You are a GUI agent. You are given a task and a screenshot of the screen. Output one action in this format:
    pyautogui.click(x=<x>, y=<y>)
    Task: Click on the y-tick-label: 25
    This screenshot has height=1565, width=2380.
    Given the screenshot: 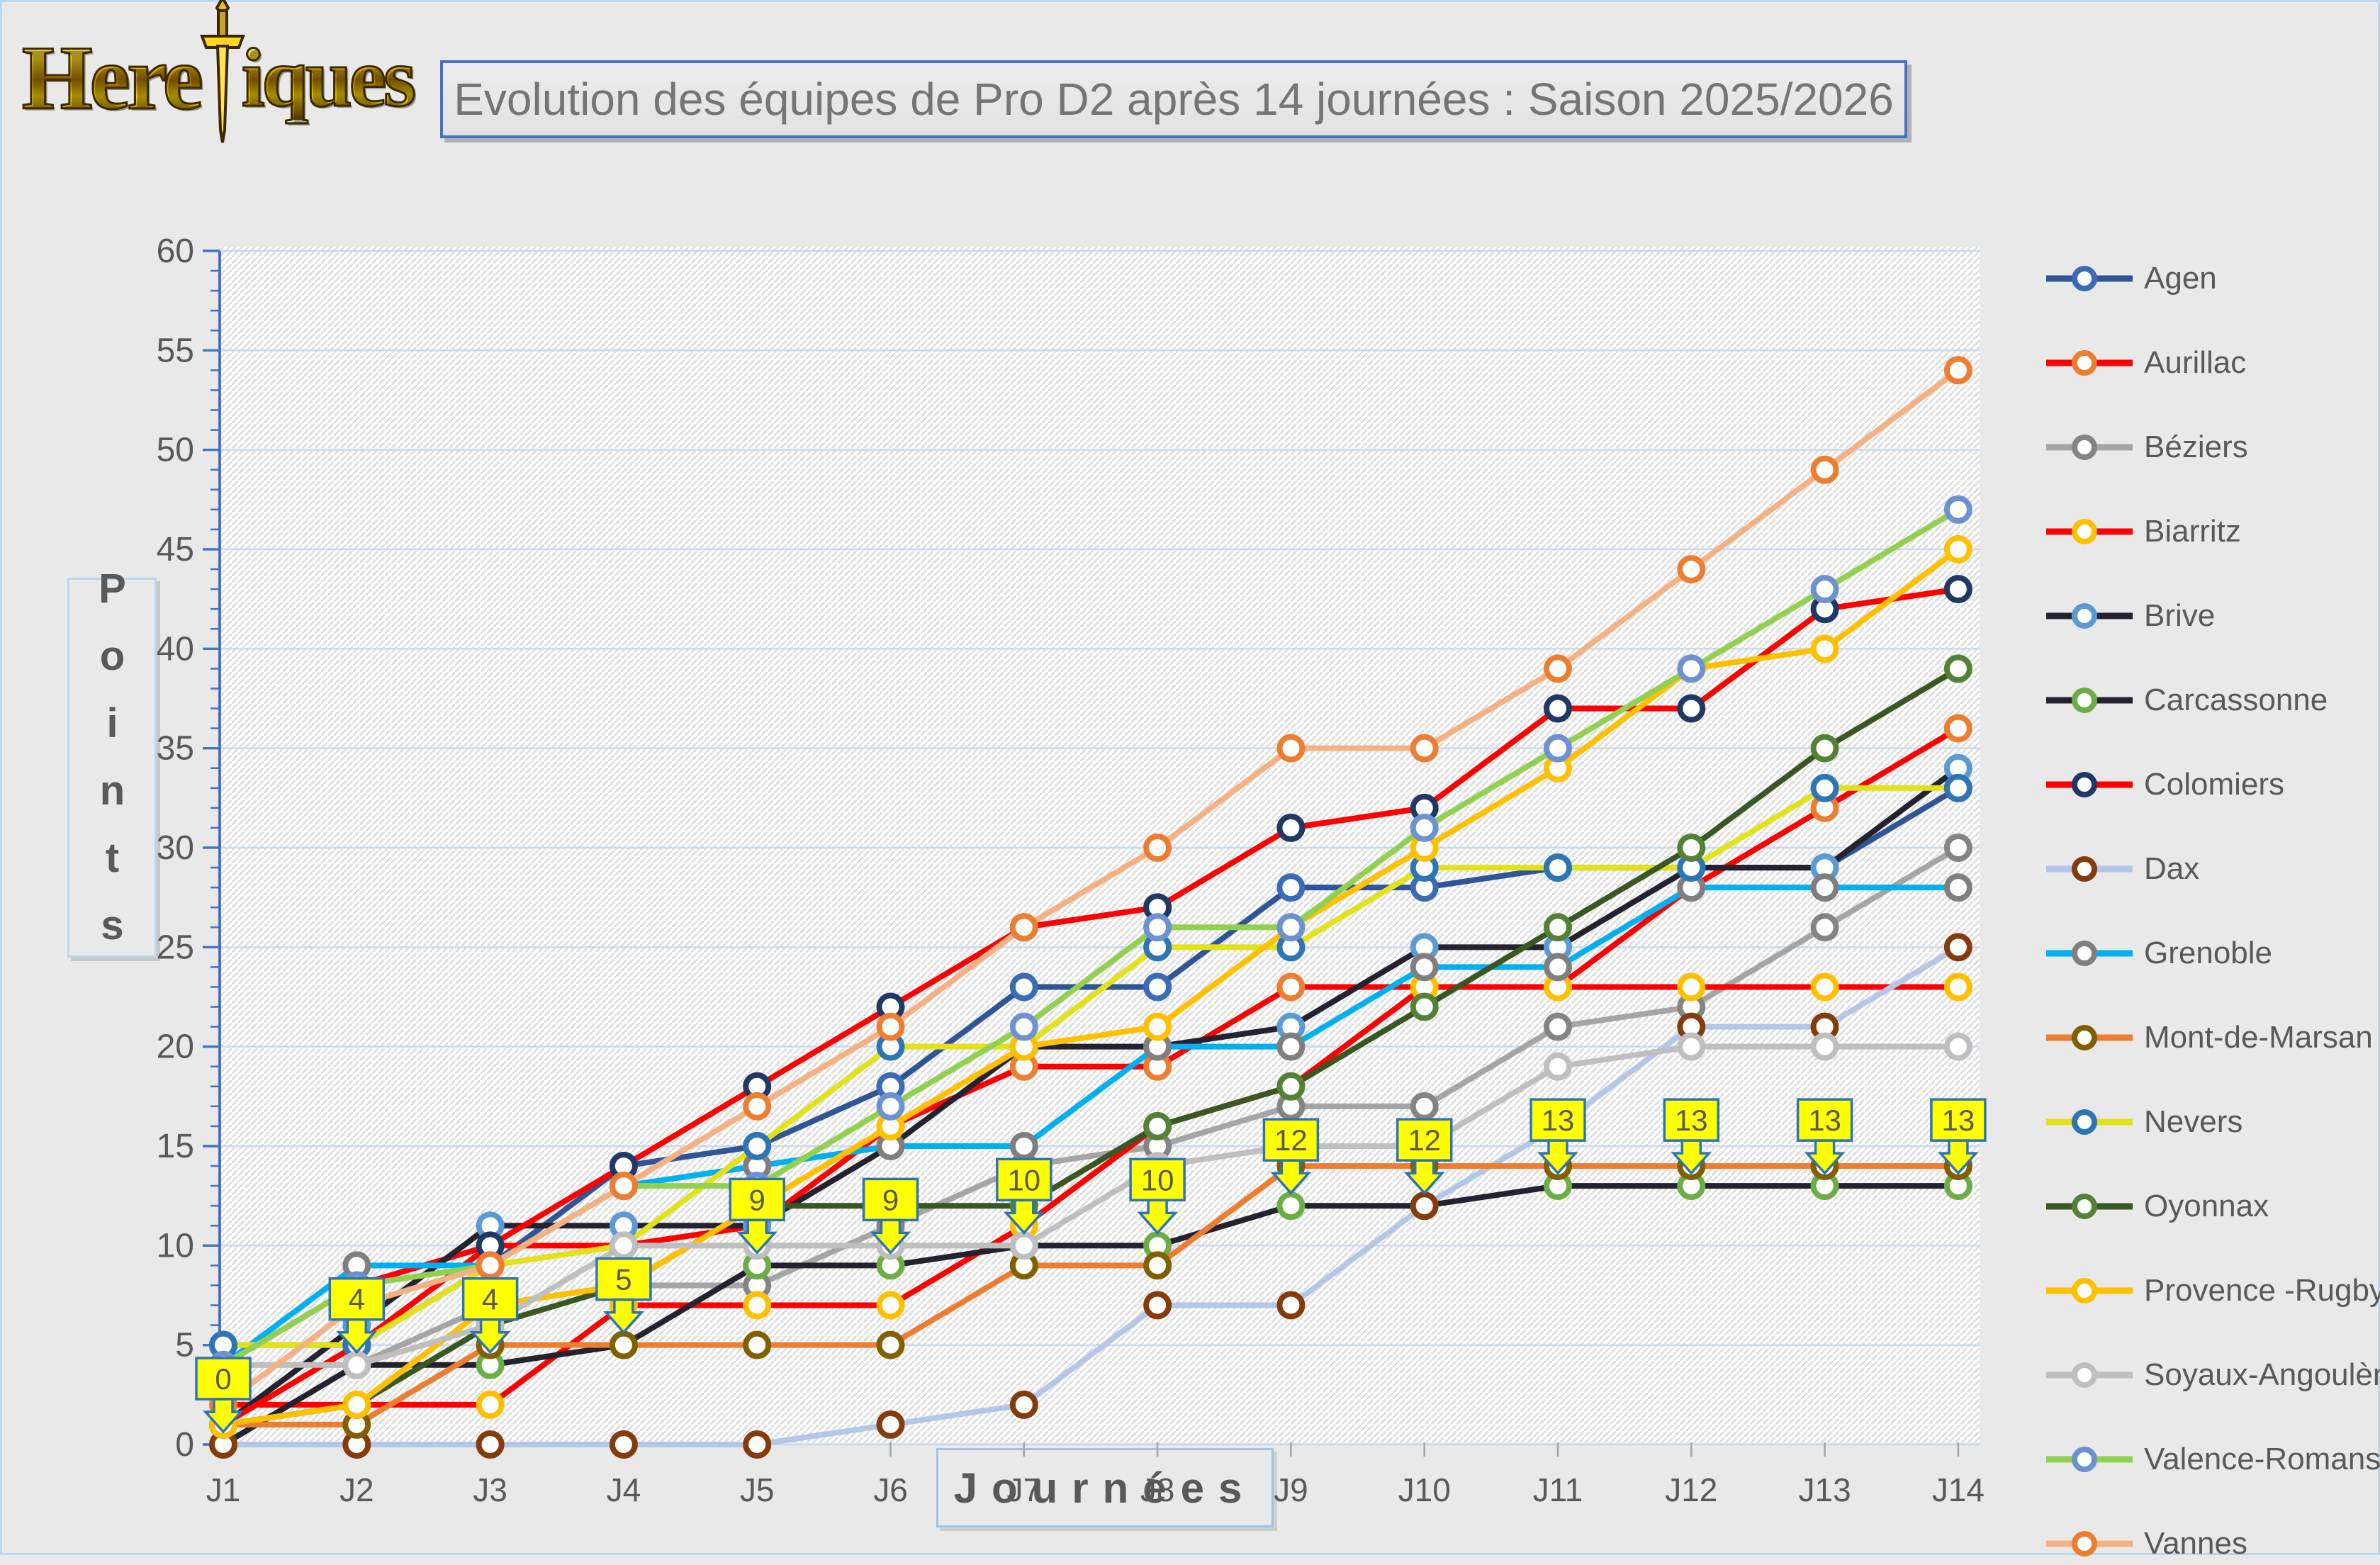 What is the action you would take?
    pyautogui.click(x=176, y=948)
    